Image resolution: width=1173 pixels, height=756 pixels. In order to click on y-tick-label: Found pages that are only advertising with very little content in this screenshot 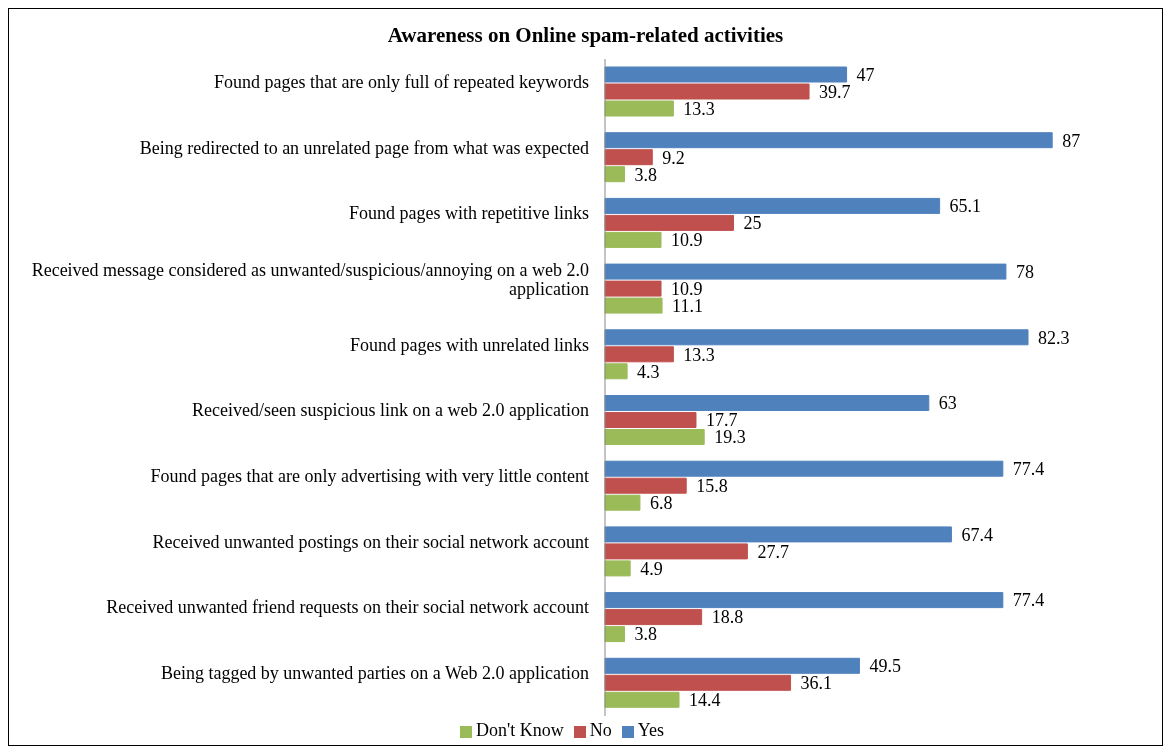, I will do `click(369, 476)`.